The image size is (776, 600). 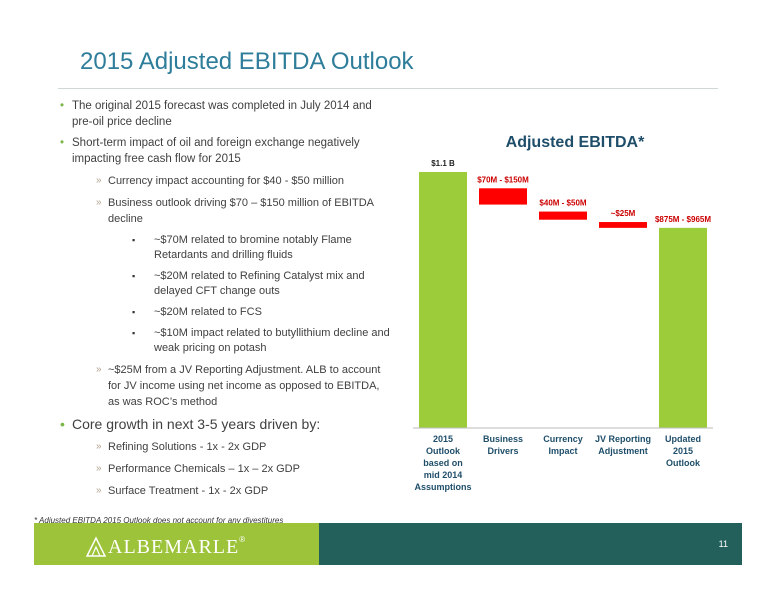 What do you see at coordinates (225, 447) in the screenshot?
I see `sub-bullet-refining: Refining Solutions - 1x - 2x GDP` at bounding box center [225, 447].